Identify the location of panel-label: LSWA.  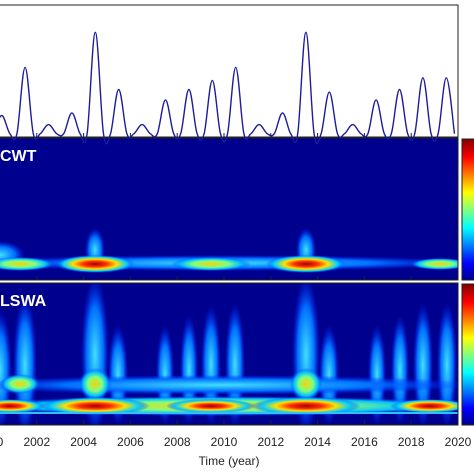
(23, 301).